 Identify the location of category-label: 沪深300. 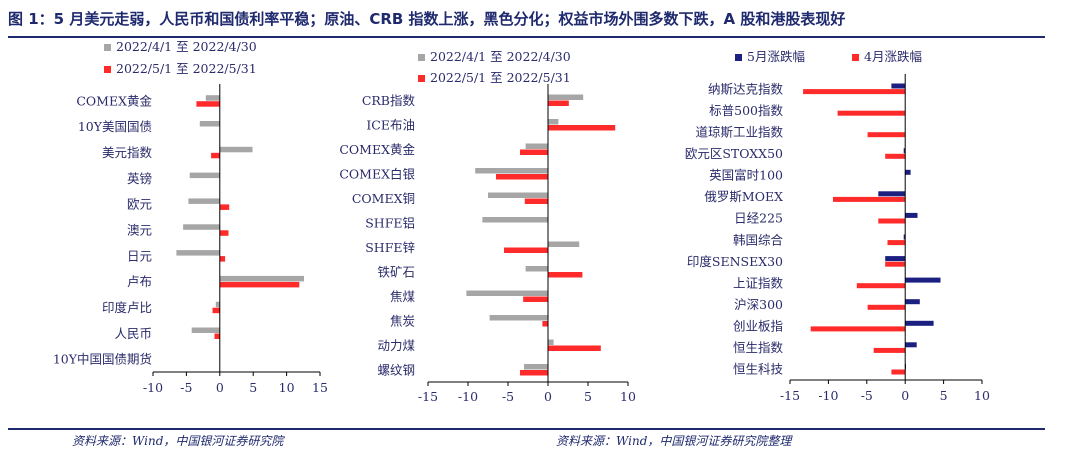
(758, 304).